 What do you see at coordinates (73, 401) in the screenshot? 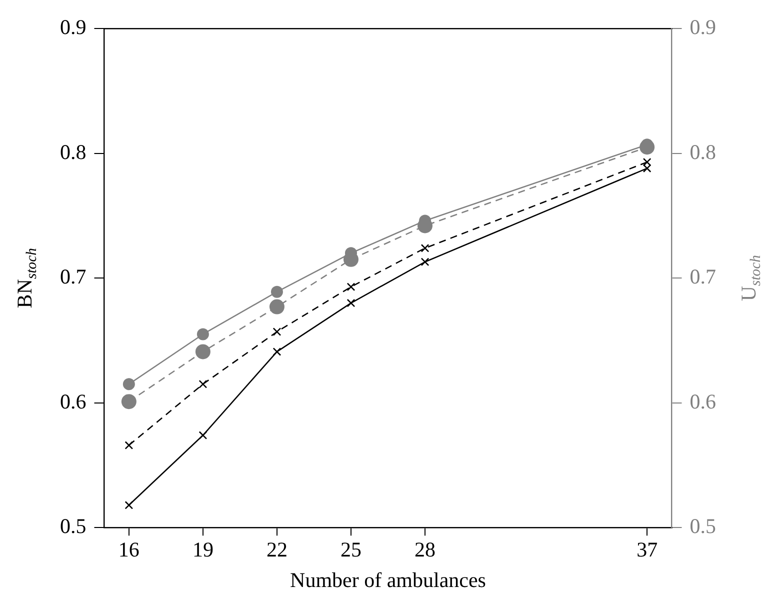
I see `y-tick-label: 0.6` at bounding box center [73, 401].